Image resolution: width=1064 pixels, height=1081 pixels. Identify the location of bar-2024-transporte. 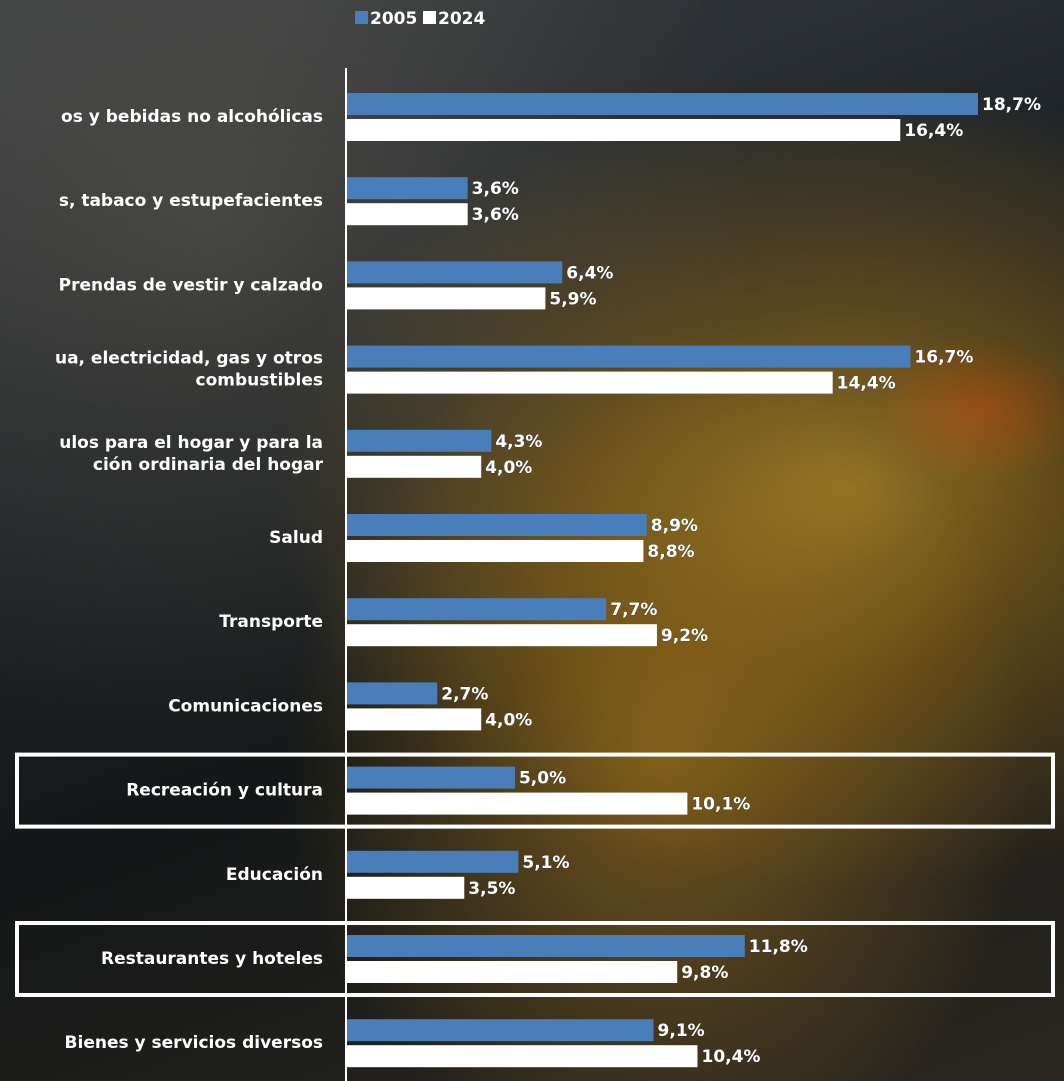
(501, 635).